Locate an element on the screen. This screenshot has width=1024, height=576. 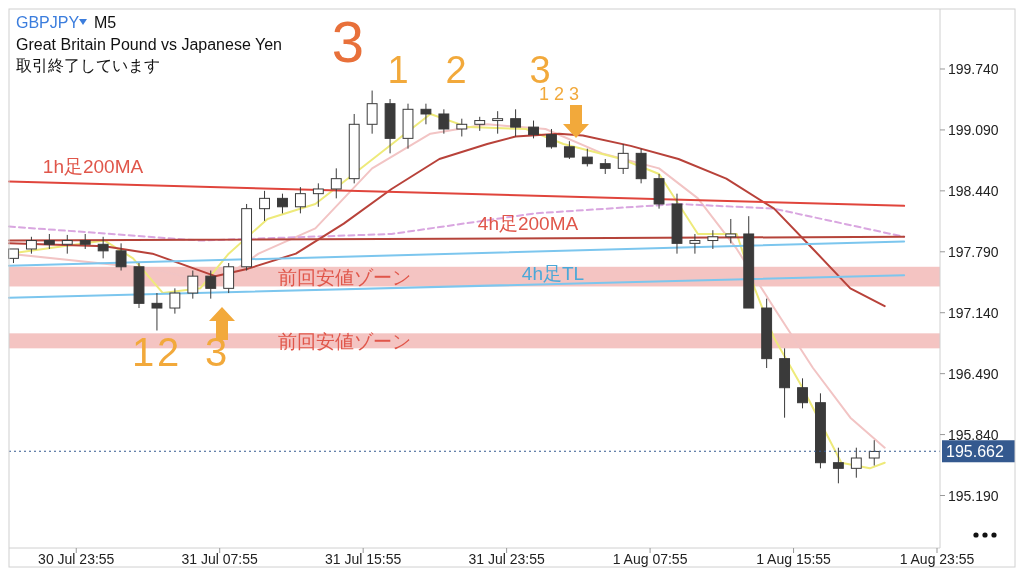
x-tick-label: 1 Aug 23:55 is located at coordinates (937, 559).